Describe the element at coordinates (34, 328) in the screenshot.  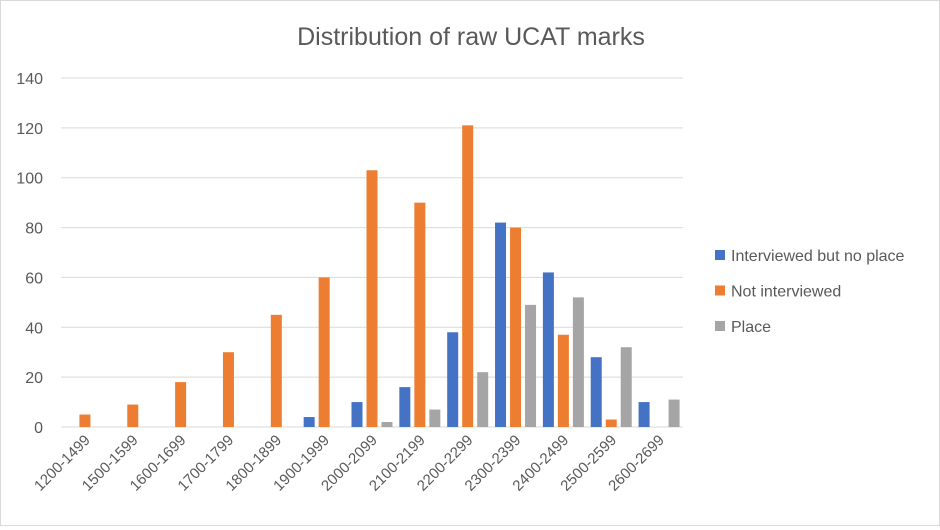
I see `y-tick-label: 40` at that location.